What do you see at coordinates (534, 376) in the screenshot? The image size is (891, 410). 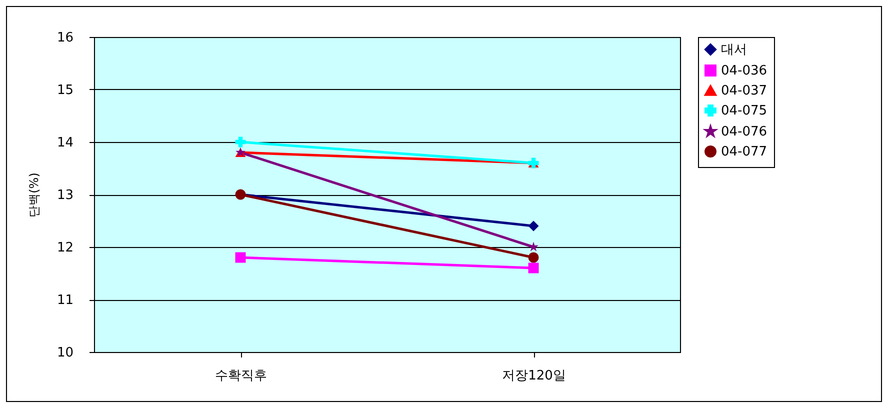 I see `x-tick-label: 저장120일` at bounding box center [534, 376].